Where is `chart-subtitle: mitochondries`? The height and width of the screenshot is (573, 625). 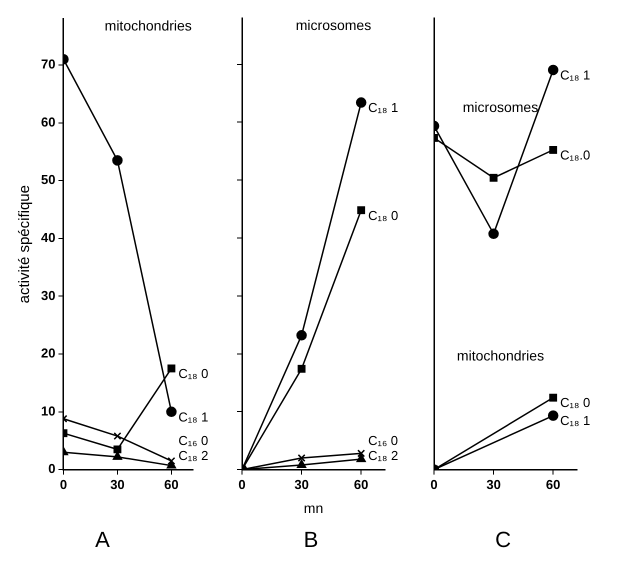 chart-subtitle: mitochondries is located at coordinates (148, 26).